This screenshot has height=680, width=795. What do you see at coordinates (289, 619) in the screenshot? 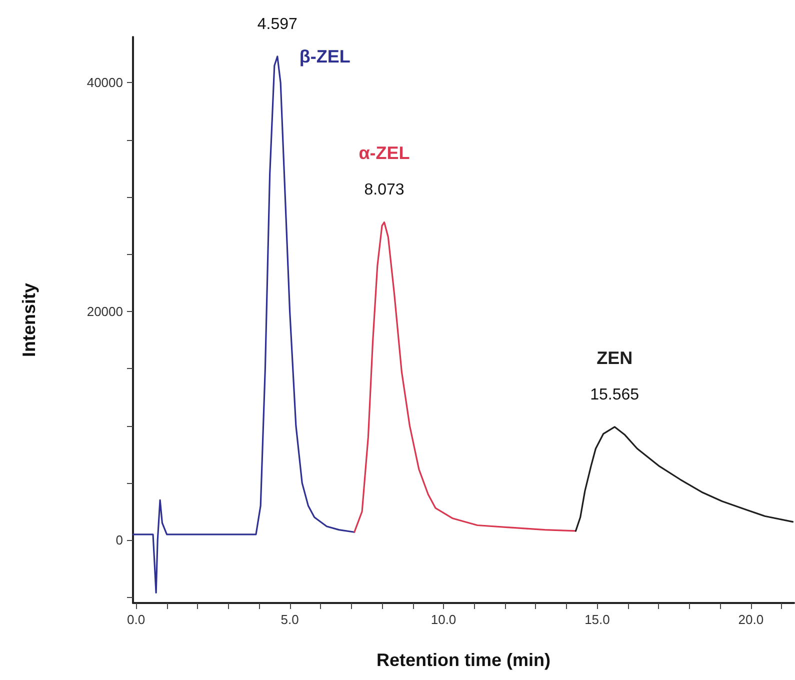
I see `x-tick-label: 5.0` at bounding box center [289, 619].